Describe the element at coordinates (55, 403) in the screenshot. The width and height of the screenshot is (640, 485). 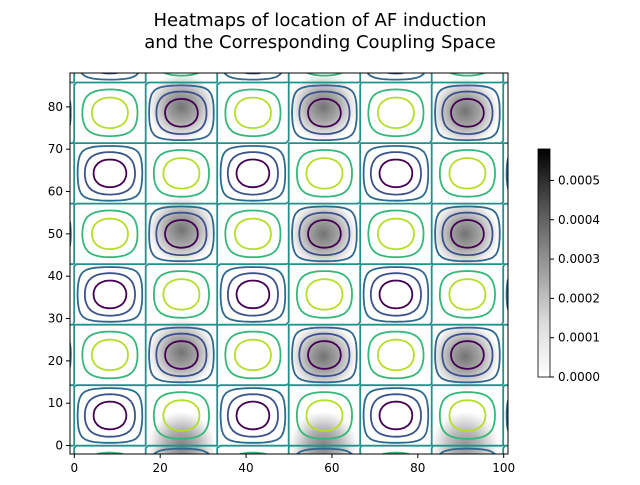
I see `y-tick-label: 10` at that location.